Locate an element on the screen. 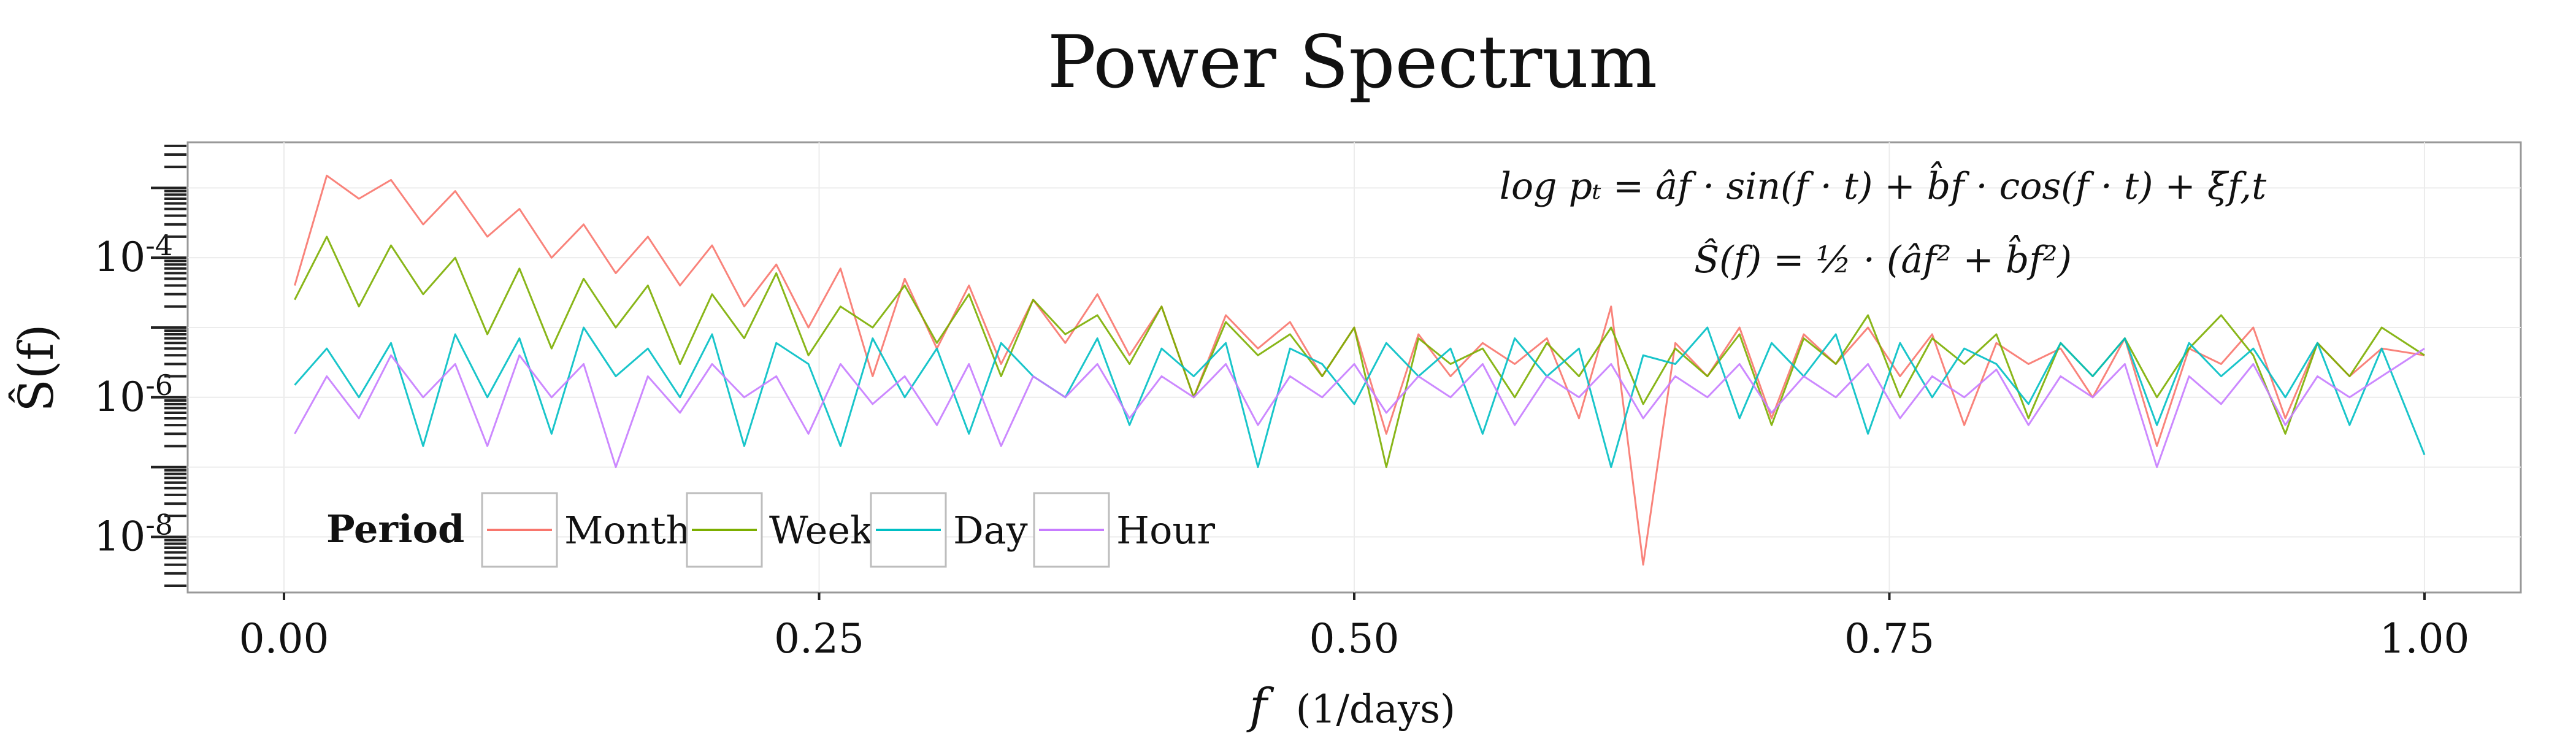  legend-label-hour: Hour is located at coordinates (1165, 530).